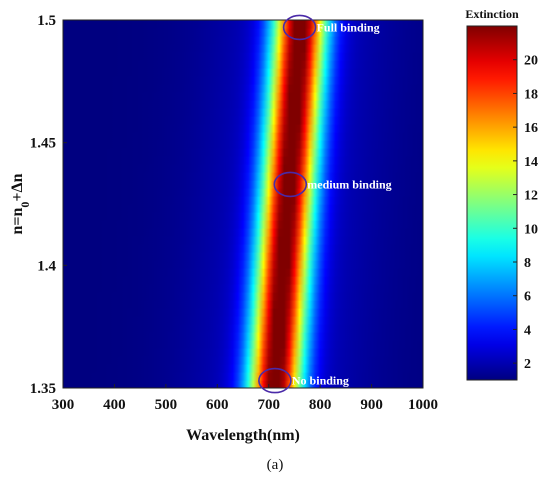 The height and width of the screenshot is (479, 550). Describe the element at coordinates (525, 213) in the screenshot. I see `colorbar-ticks: 2 4 6 8 10 12 14 16 18 20` at that location.